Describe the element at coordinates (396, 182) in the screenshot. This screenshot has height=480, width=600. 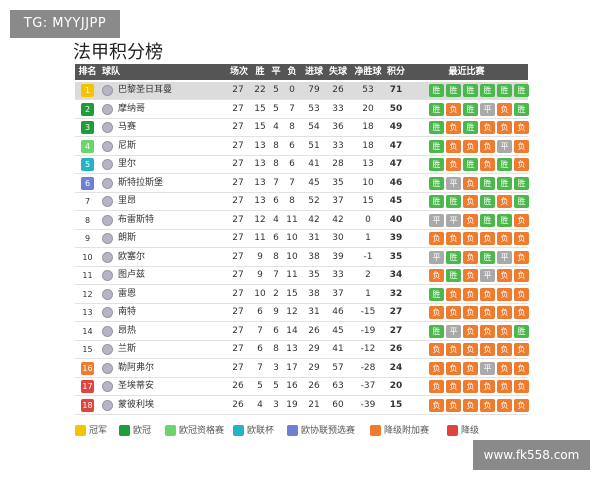
I see `stat-cell: 46` at that location.